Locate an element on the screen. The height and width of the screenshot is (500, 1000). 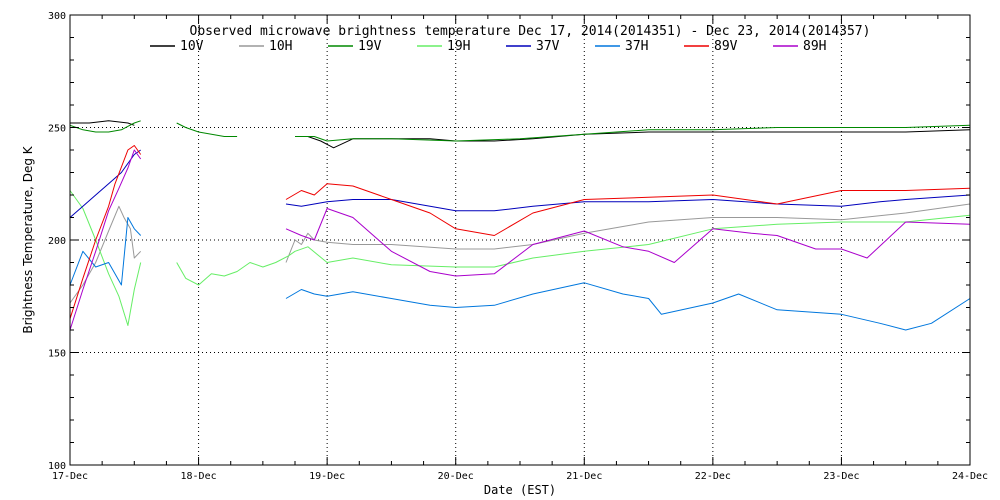
legend: 10V 10H 19V 19H 37V 37H 89V 89H is located at coordinates (488, 46).